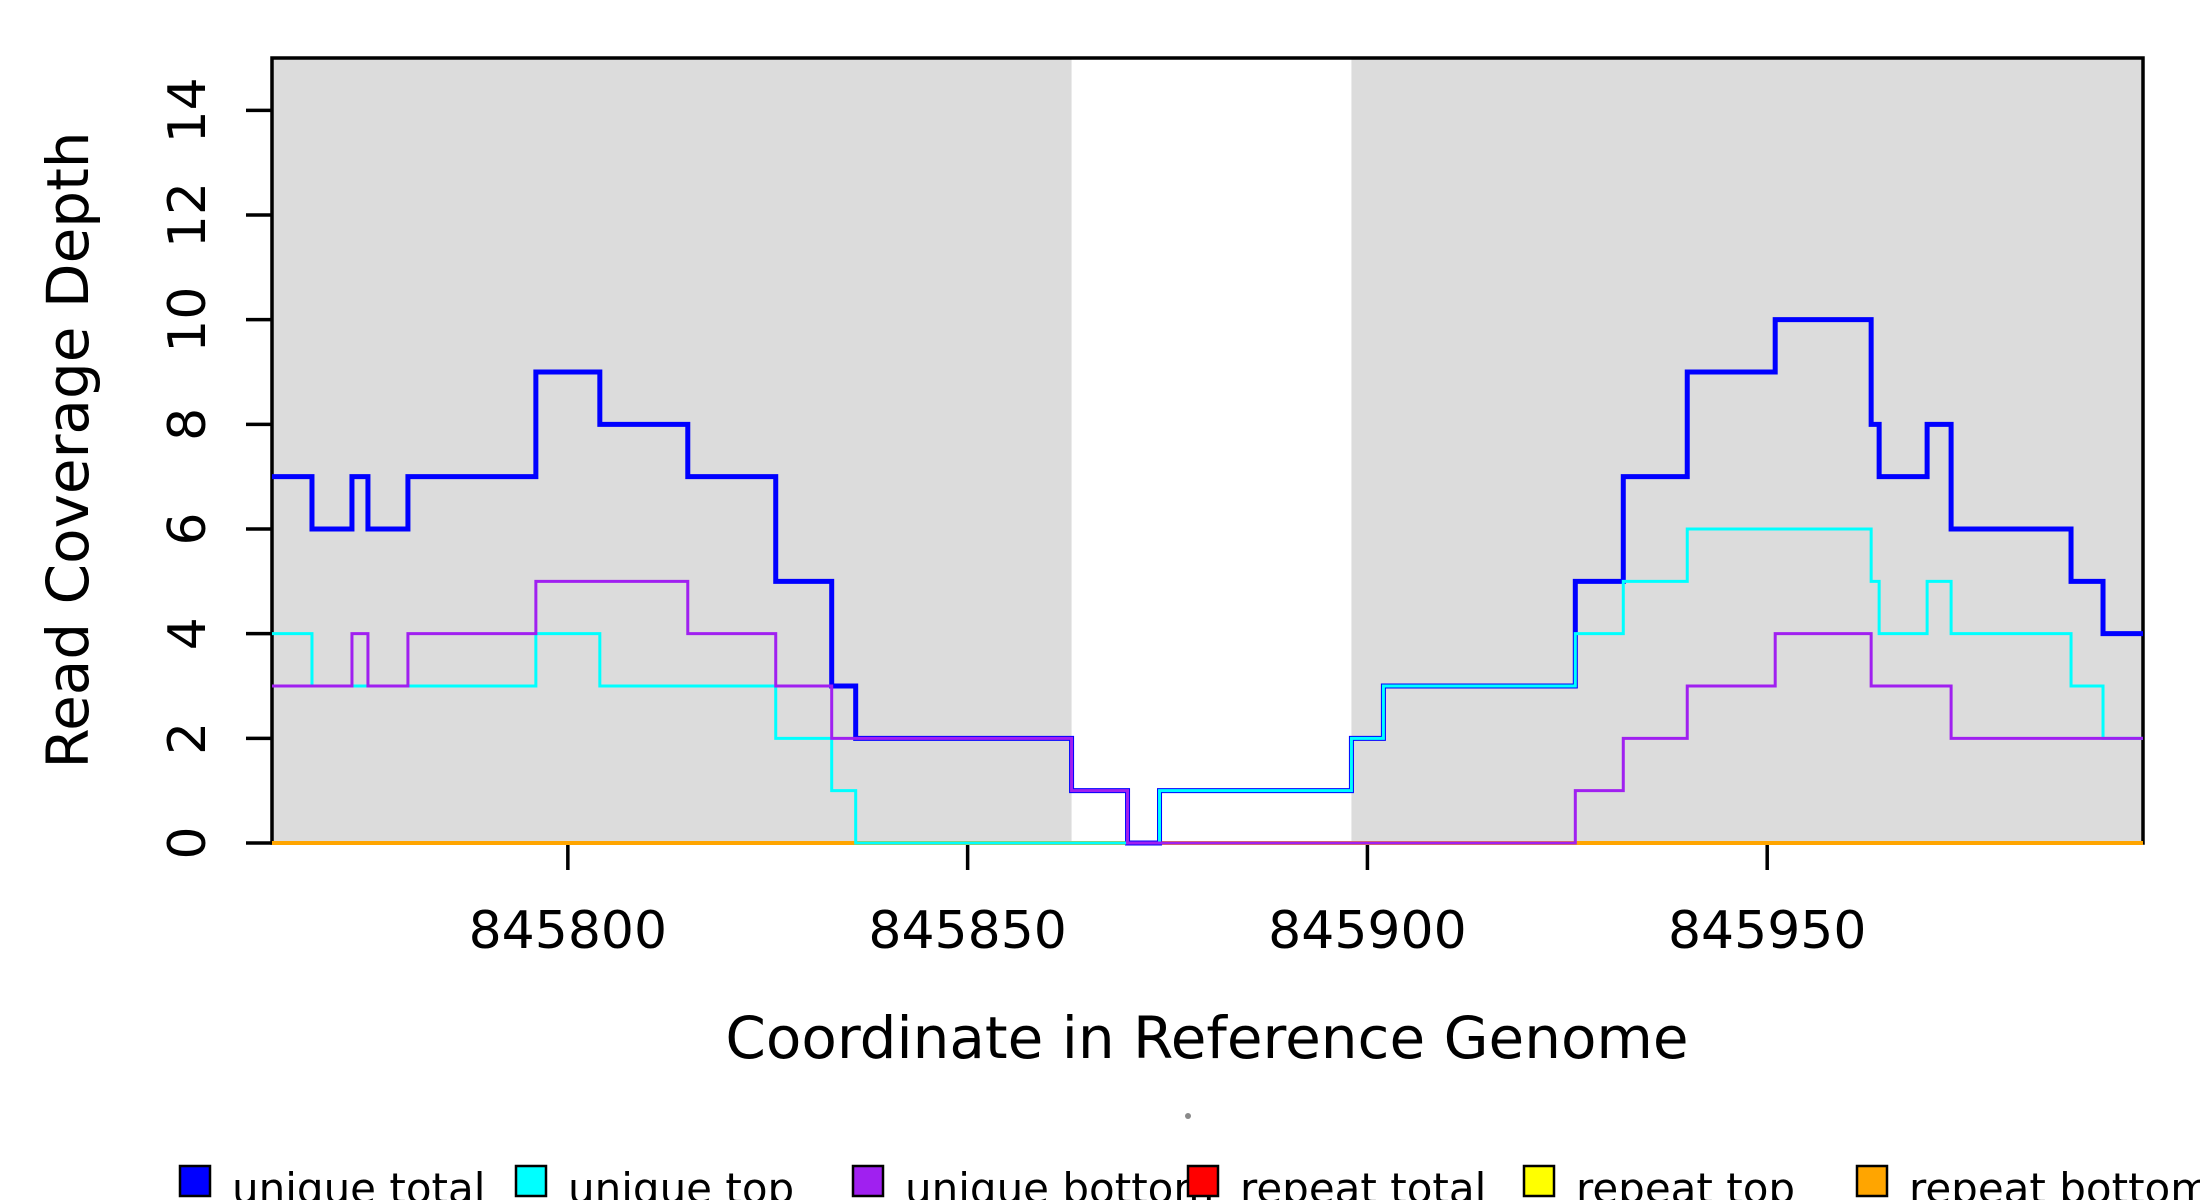 The image size is (2200, 1200). Describe the element at coordinates (1363, 1182) in the screenshot. I see `legend-label: repeat total` at that location.